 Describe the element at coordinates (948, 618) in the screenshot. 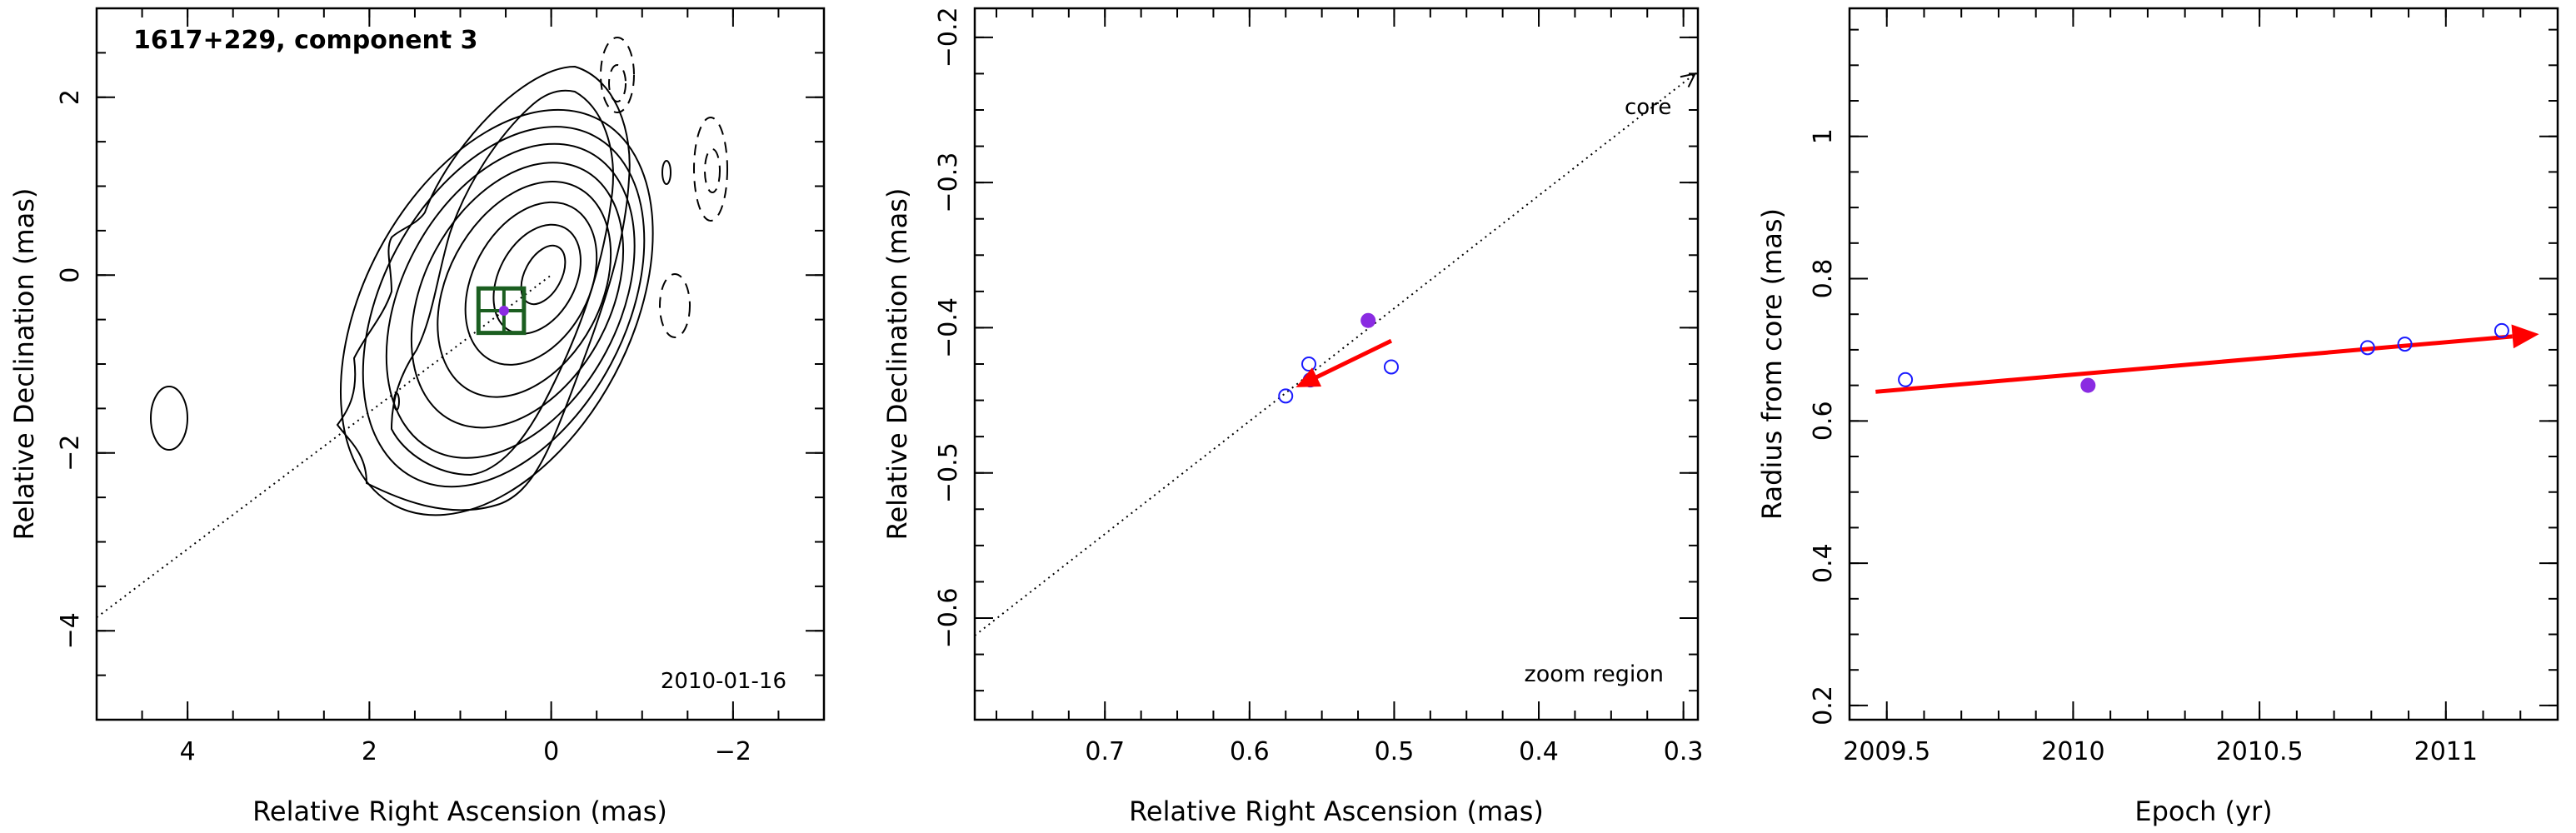

I see `y-tick-label: −0.6` at that location.